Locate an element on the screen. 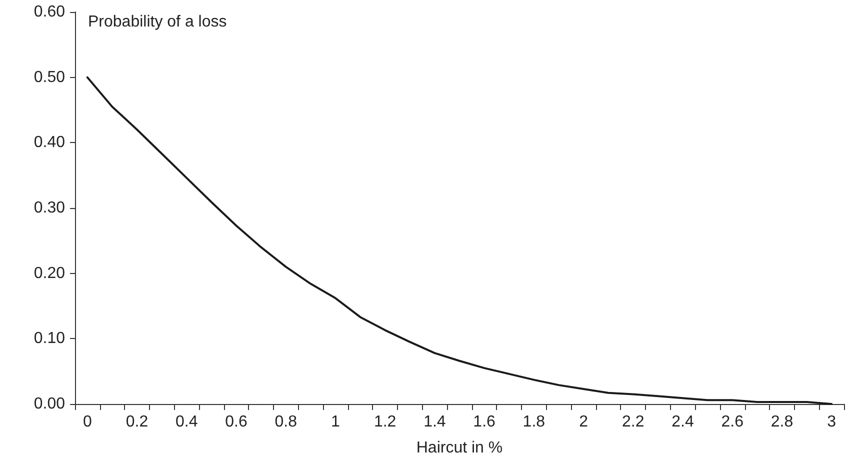  y-tick-label: 0.30 is located at coordinates (50, 208).